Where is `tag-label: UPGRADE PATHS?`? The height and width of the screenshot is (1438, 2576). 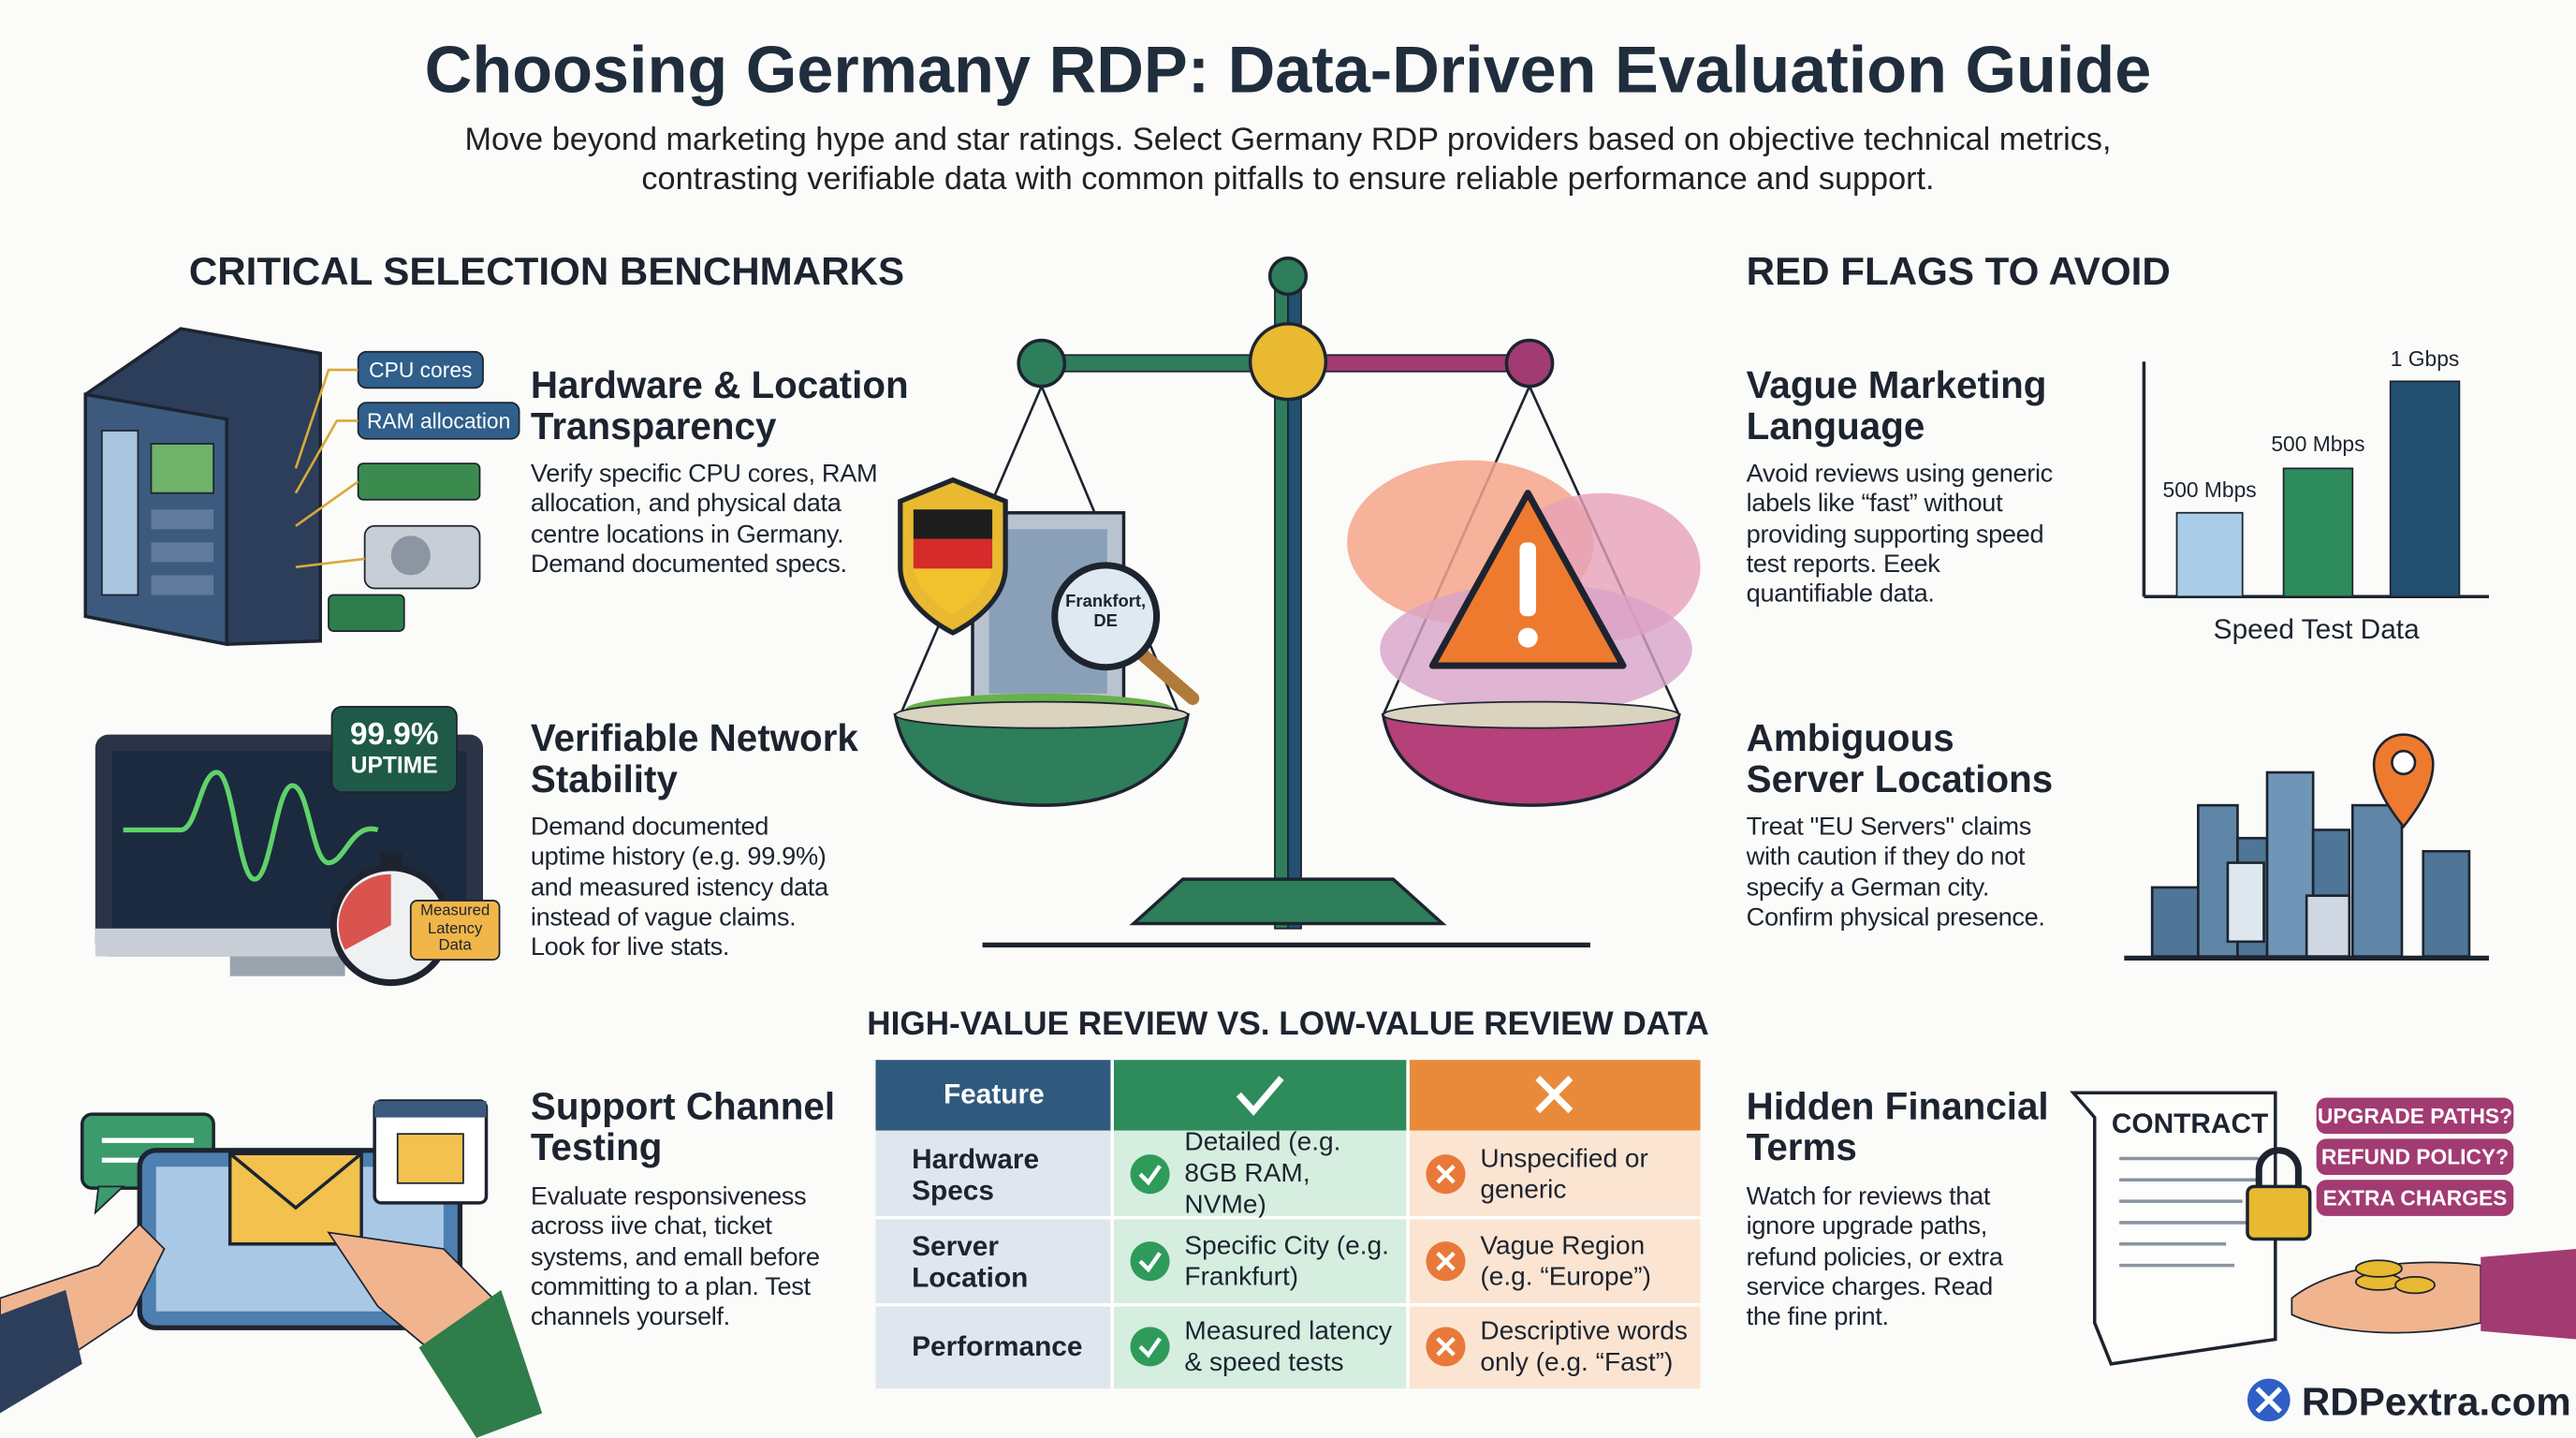 tag-label: UPGRADE PATHS? is located at coordinates (2415, 1116).